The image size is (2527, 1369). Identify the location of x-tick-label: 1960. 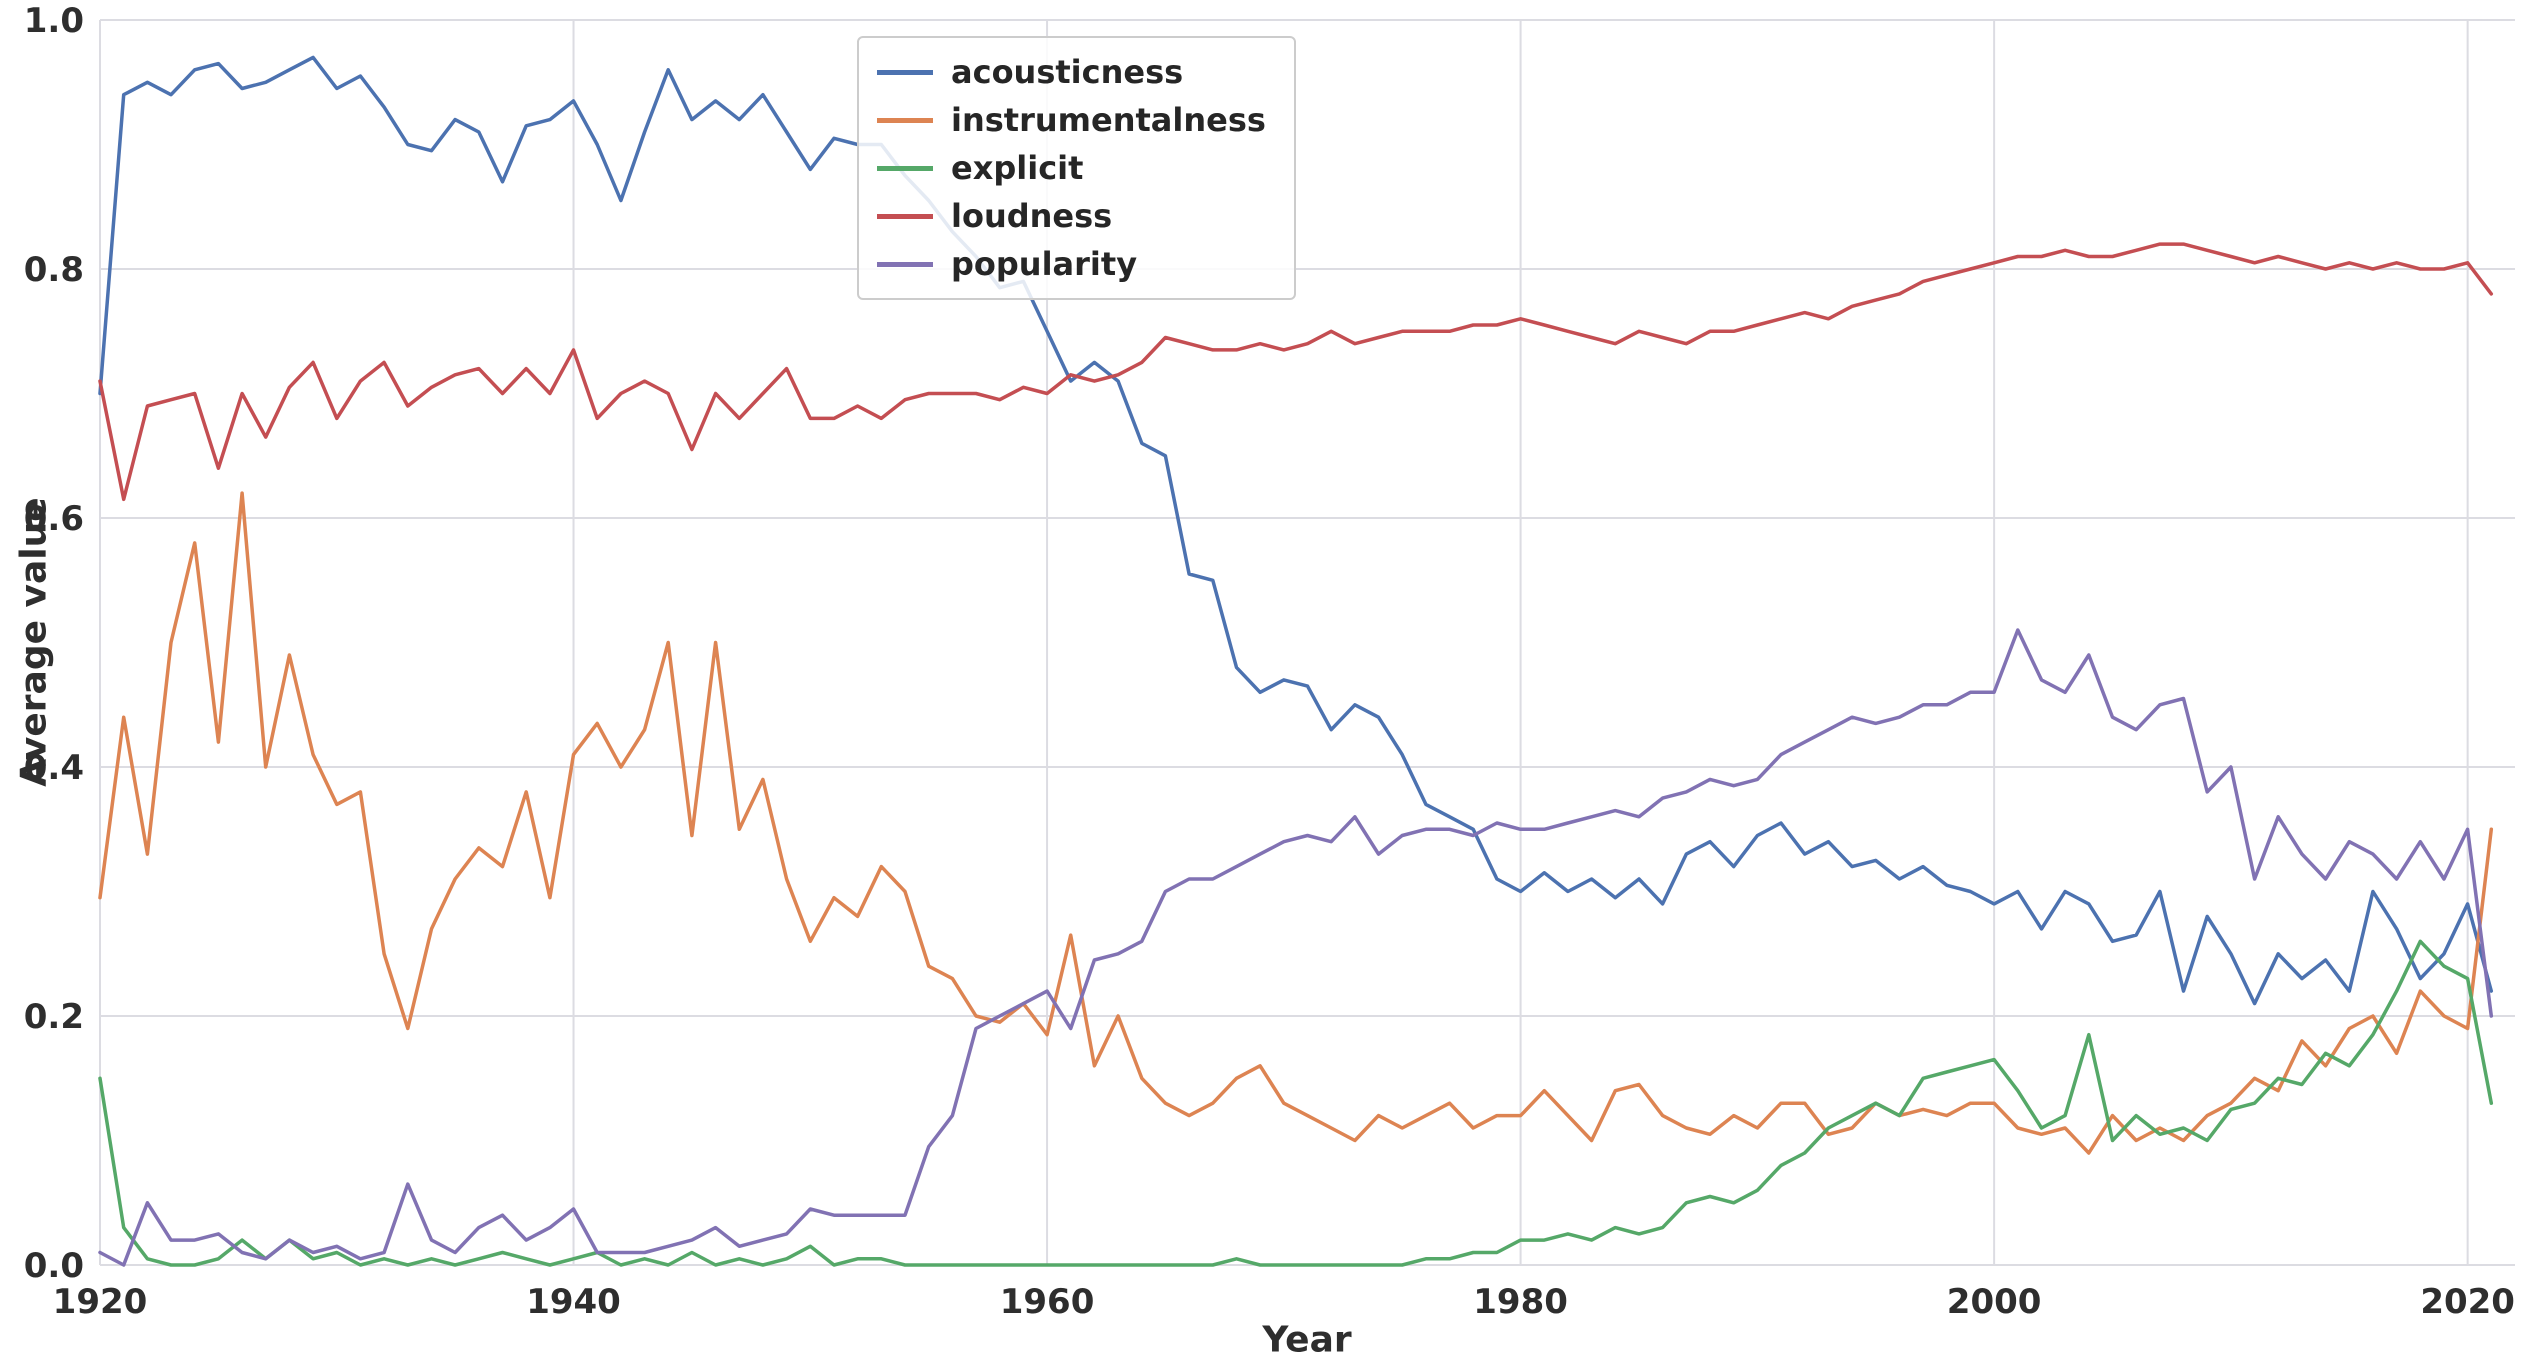
(1047, 1302).